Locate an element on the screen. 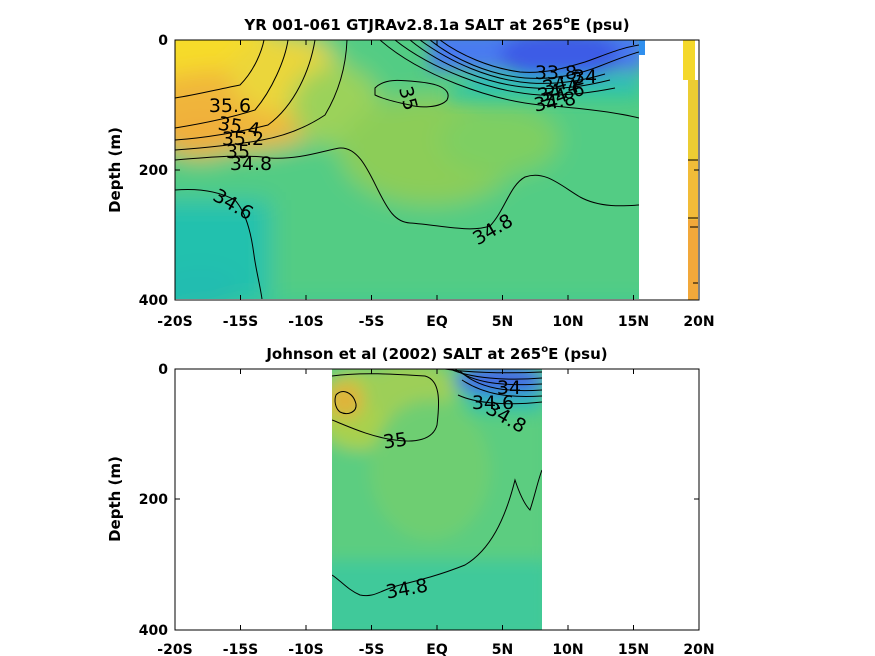 The image size is (875, 656). top-x-tick-labels: -20S -15S -10S -5S EQ 5N 10N 15N 20N is located at coordinates (435, 322).